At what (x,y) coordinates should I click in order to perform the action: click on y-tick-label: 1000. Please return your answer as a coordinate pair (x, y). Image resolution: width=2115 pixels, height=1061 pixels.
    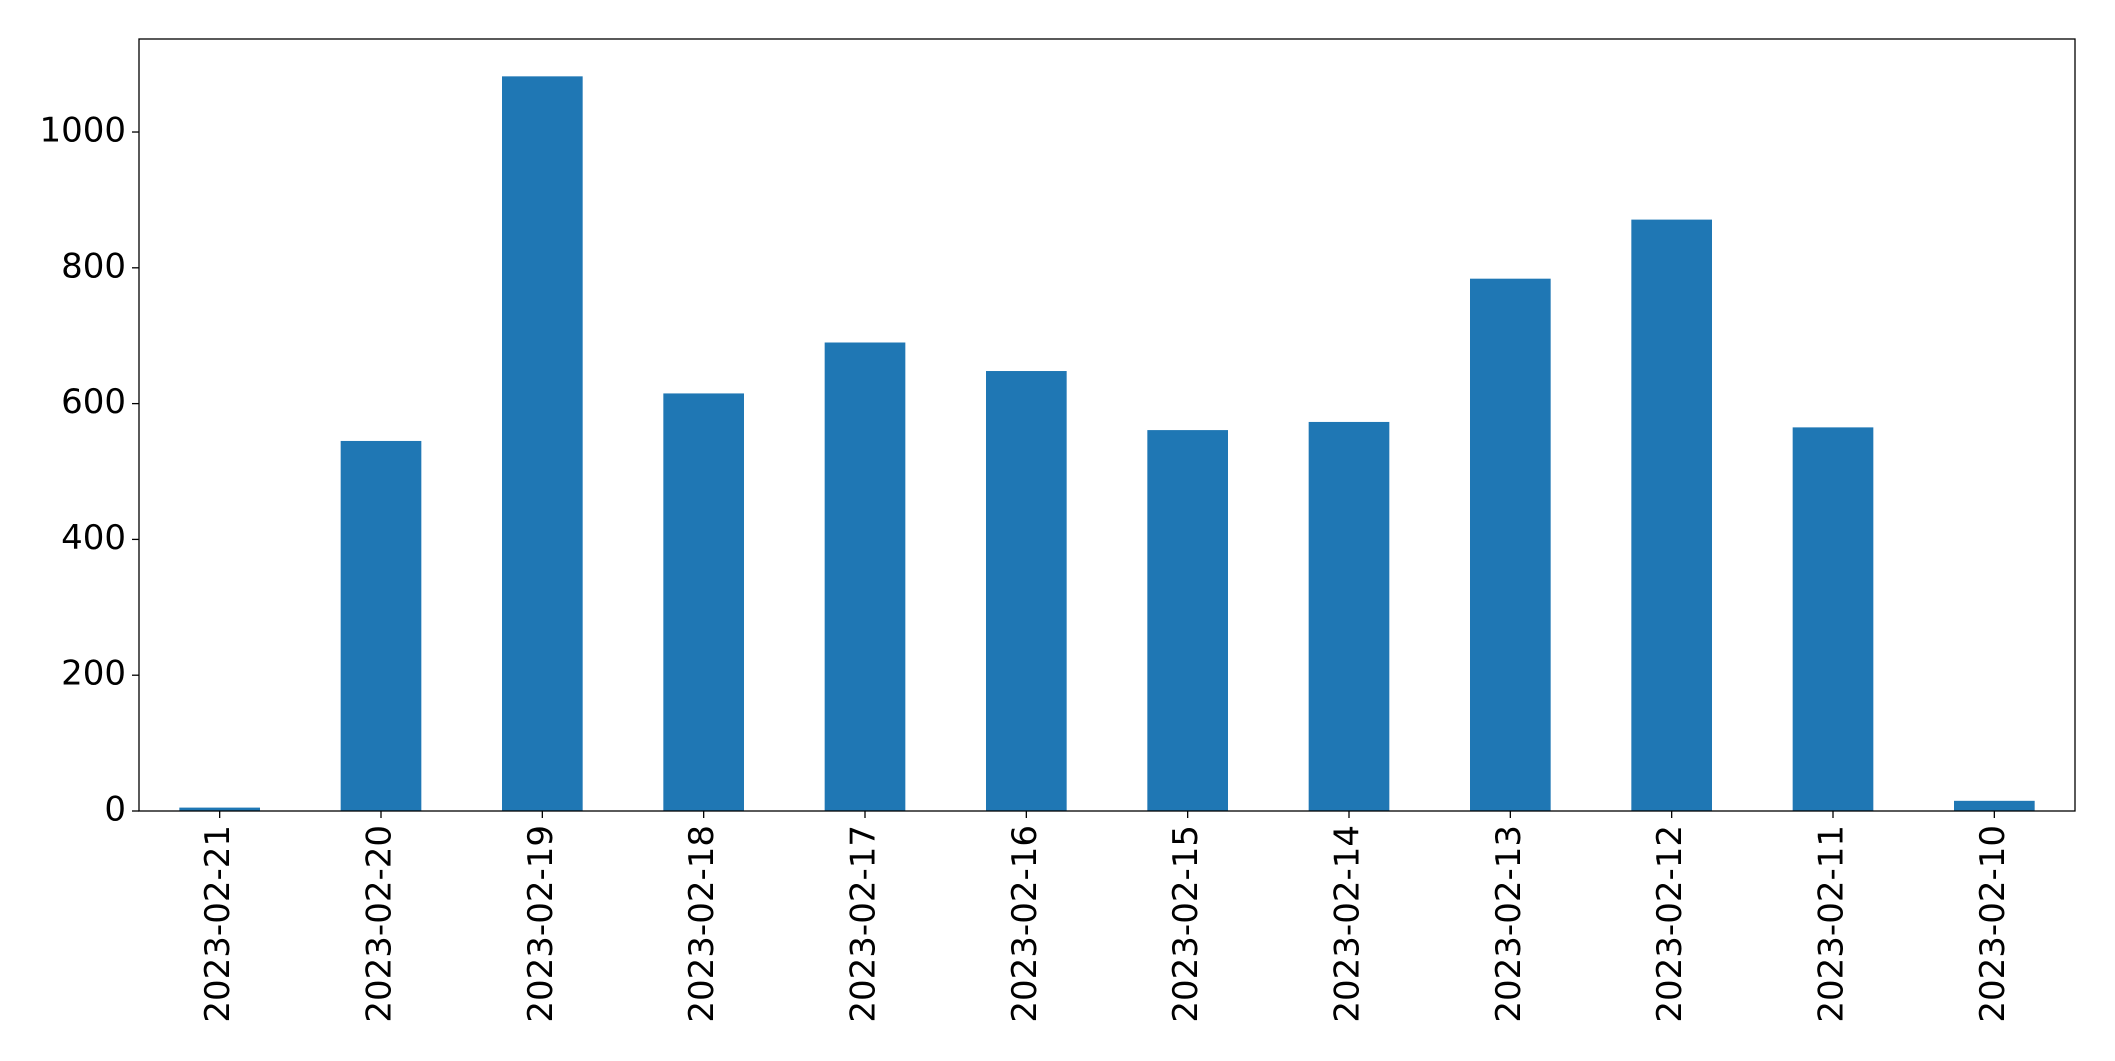
    Looking at the image, I should click on (82, 131).